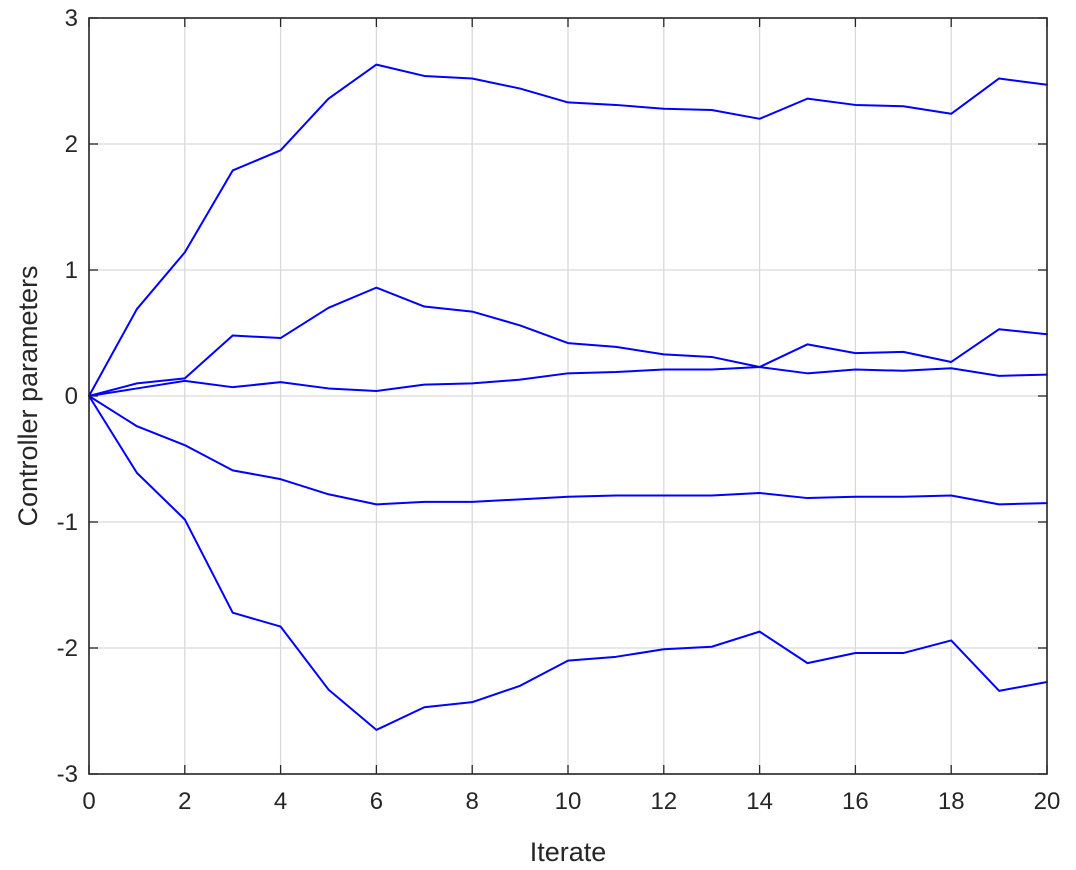 Image resolution: width=1076 pixels, height=870 pixels. I want to click on y-tick-label: 2, so click(71, 144).